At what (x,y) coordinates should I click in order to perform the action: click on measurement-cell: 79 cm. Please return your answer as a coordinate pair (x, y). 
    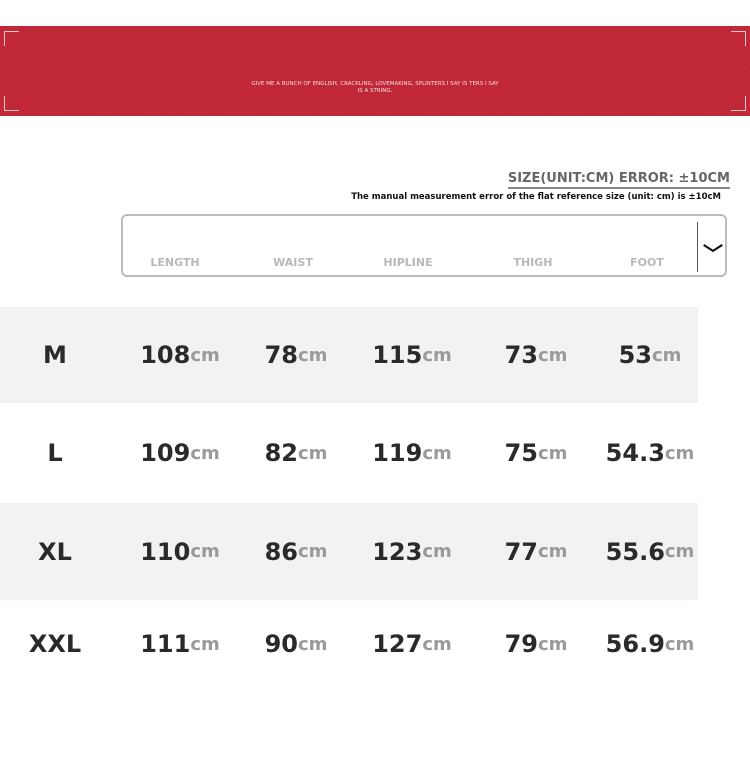
    Looking at the image, I should click on (536, 644).